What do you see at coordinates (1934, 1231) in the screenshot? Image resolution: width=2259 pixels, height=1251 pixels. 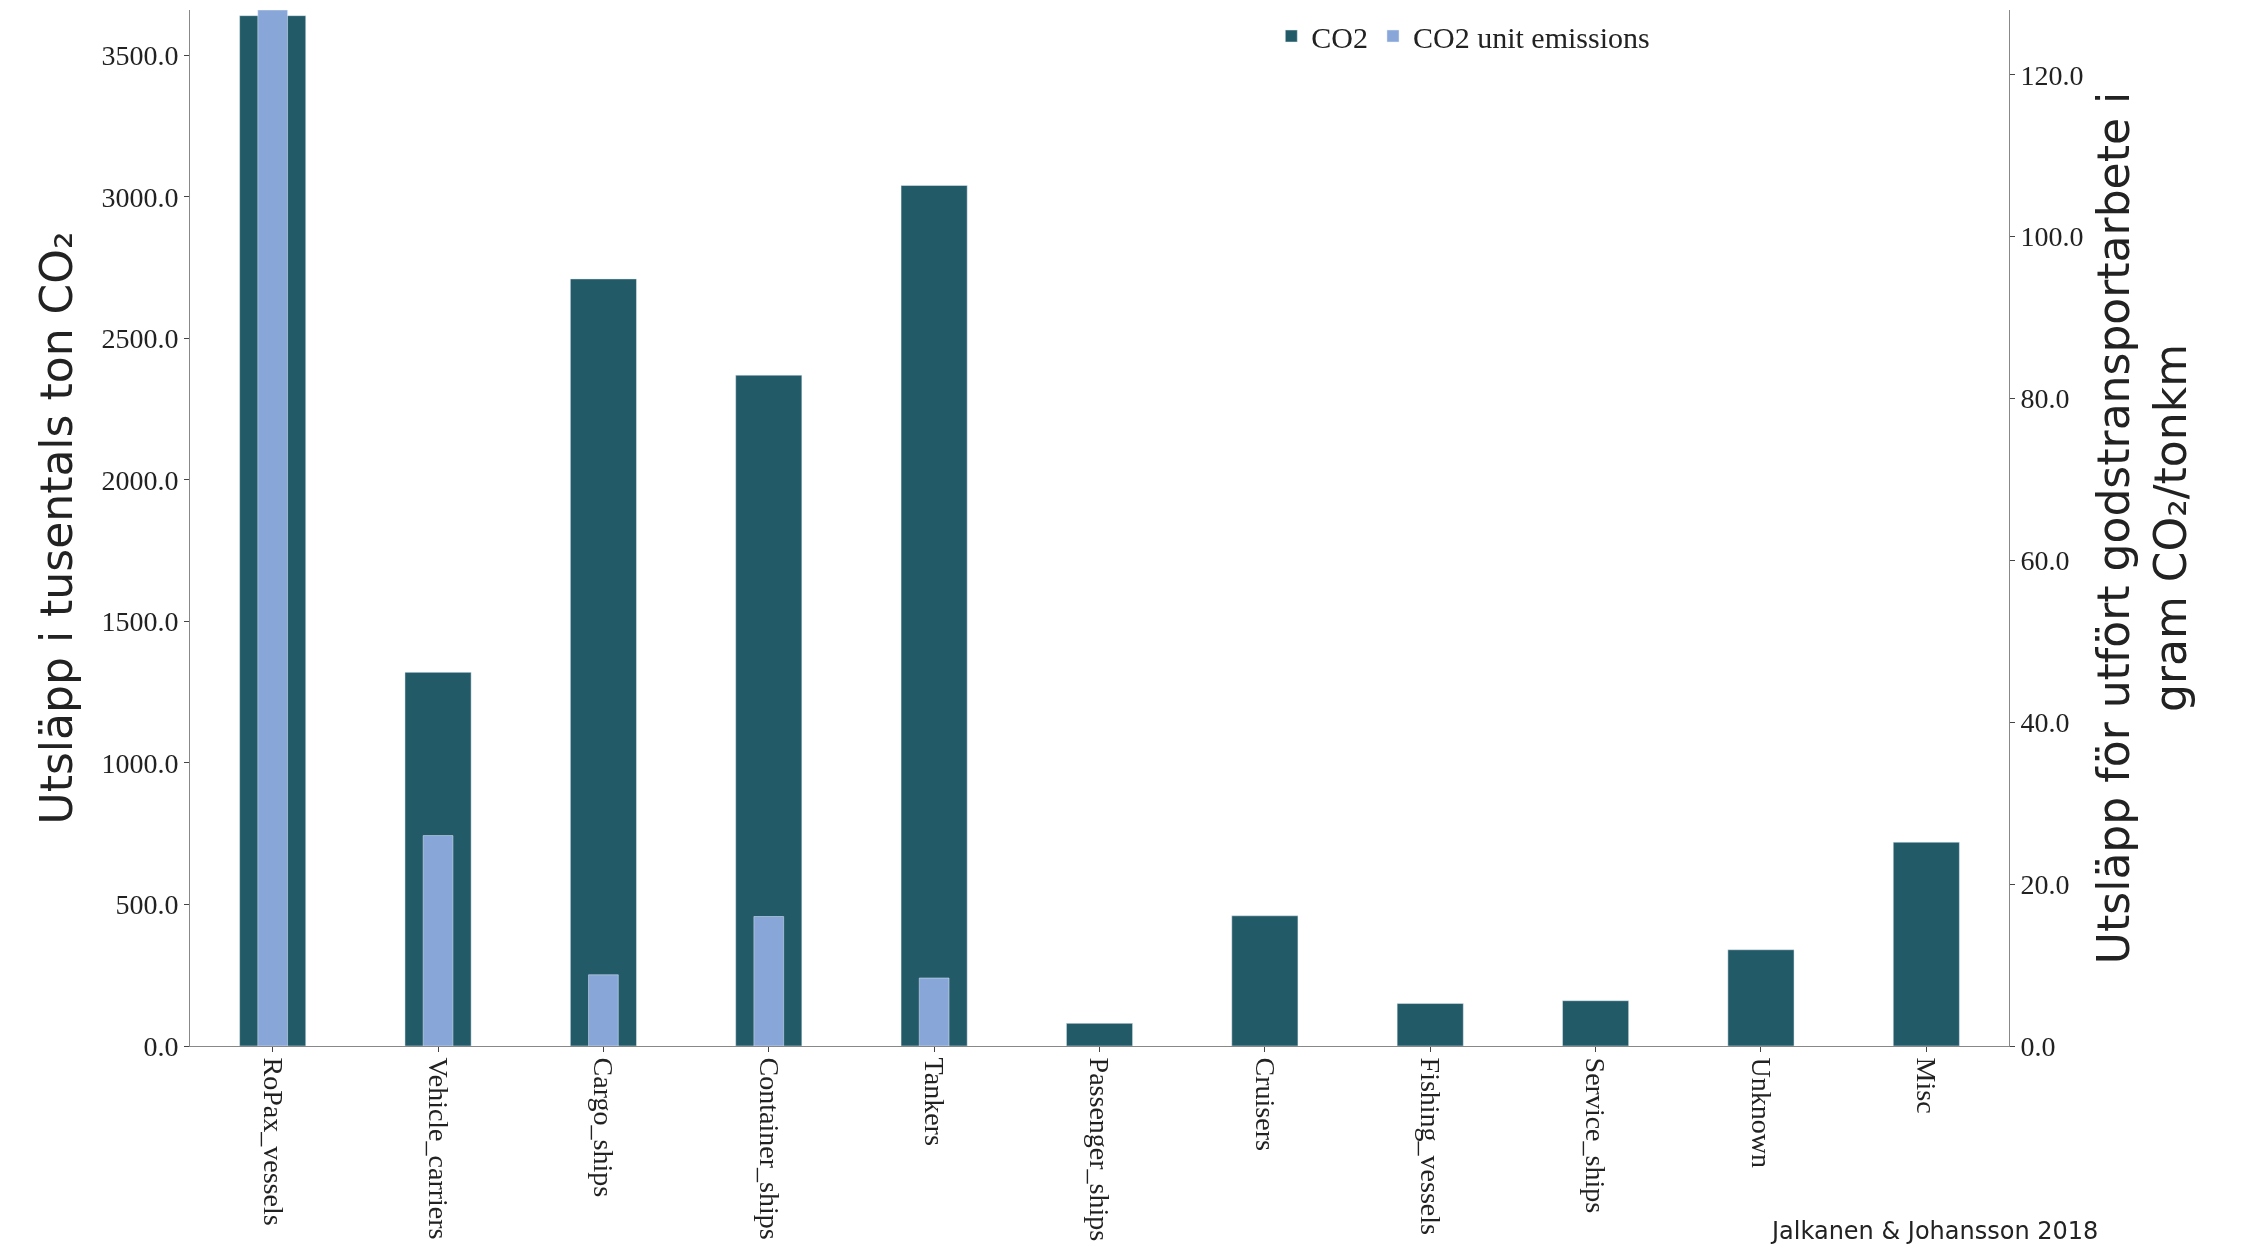 I see `text: Jalkanen & Johansson 2018` at bounding box center [1934, 1231].